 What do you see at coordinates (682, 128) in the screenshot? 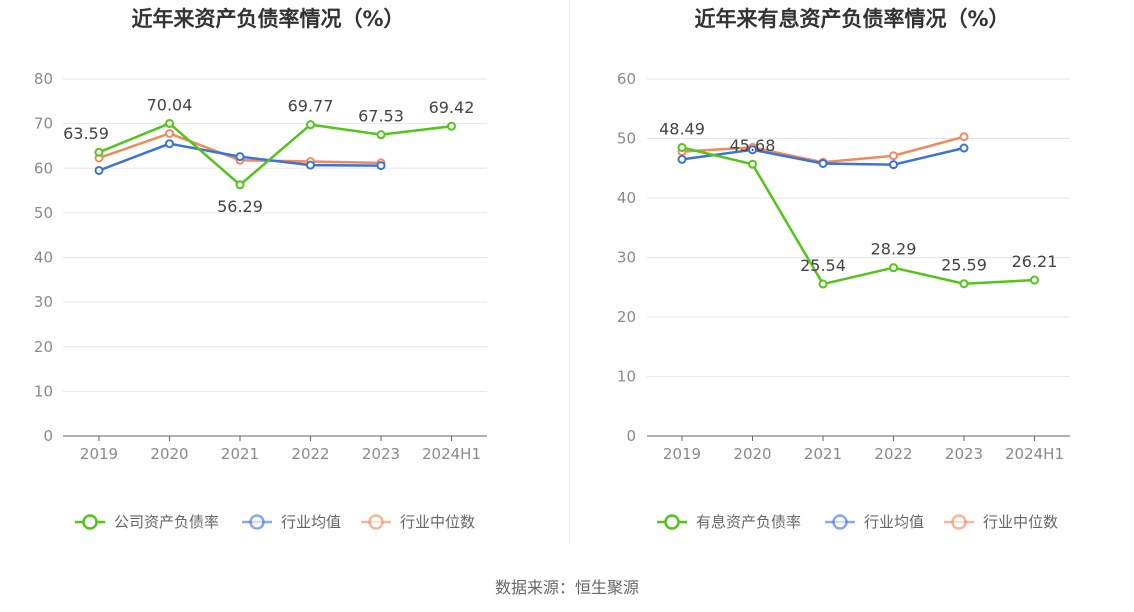
I see `data-label: 48.49` at bounding box center [682, 128].